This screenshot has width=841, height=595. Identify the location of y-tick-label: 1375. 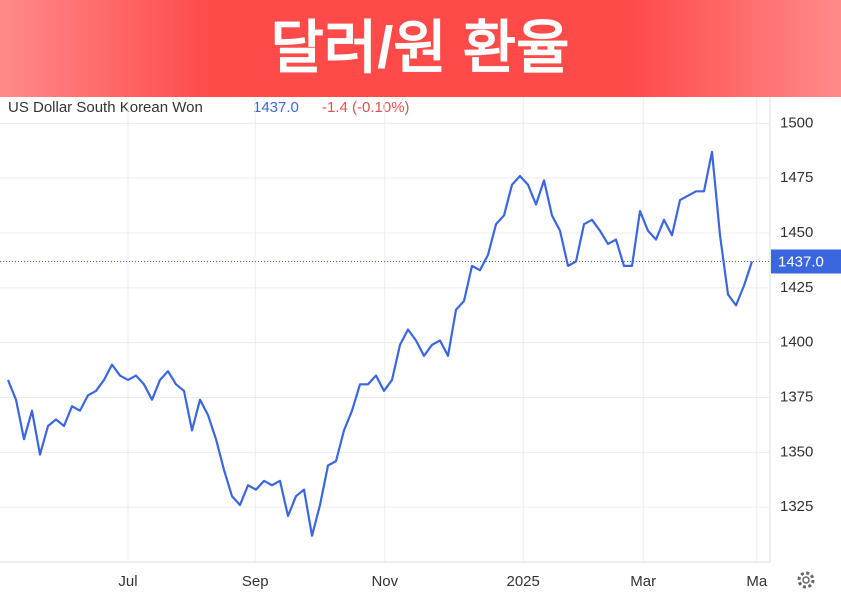
(796, 396).